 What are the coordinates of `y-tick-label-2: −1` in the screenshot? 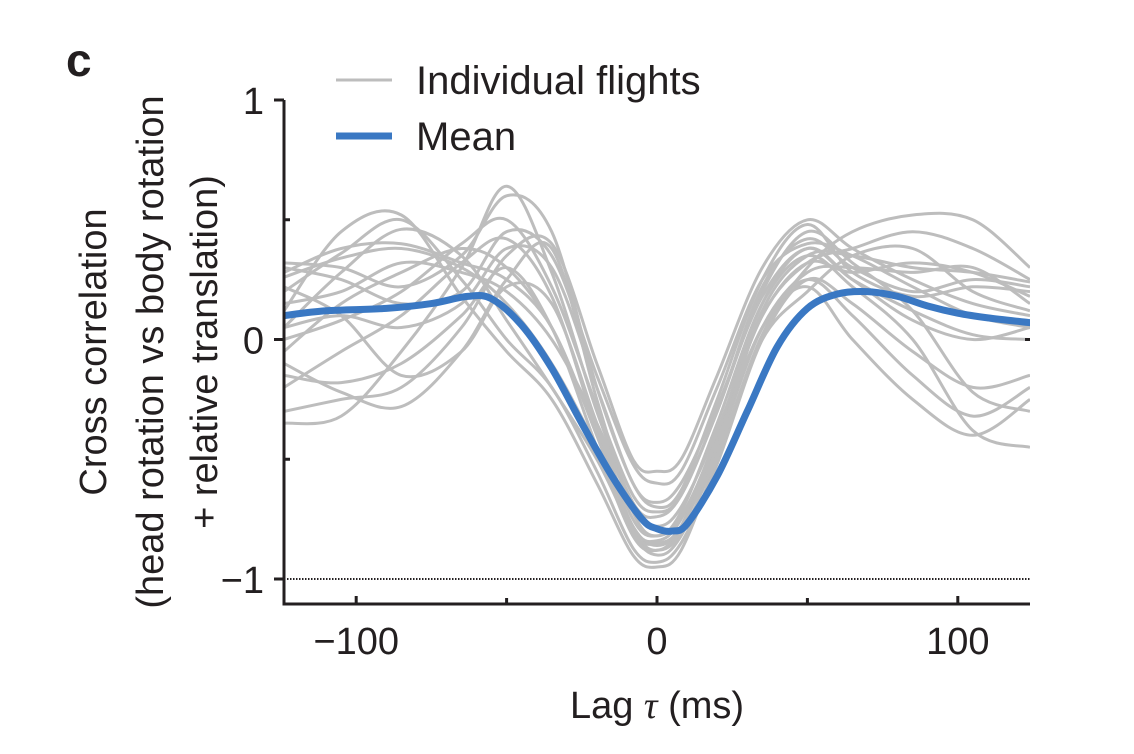 It's located at (242, 581).